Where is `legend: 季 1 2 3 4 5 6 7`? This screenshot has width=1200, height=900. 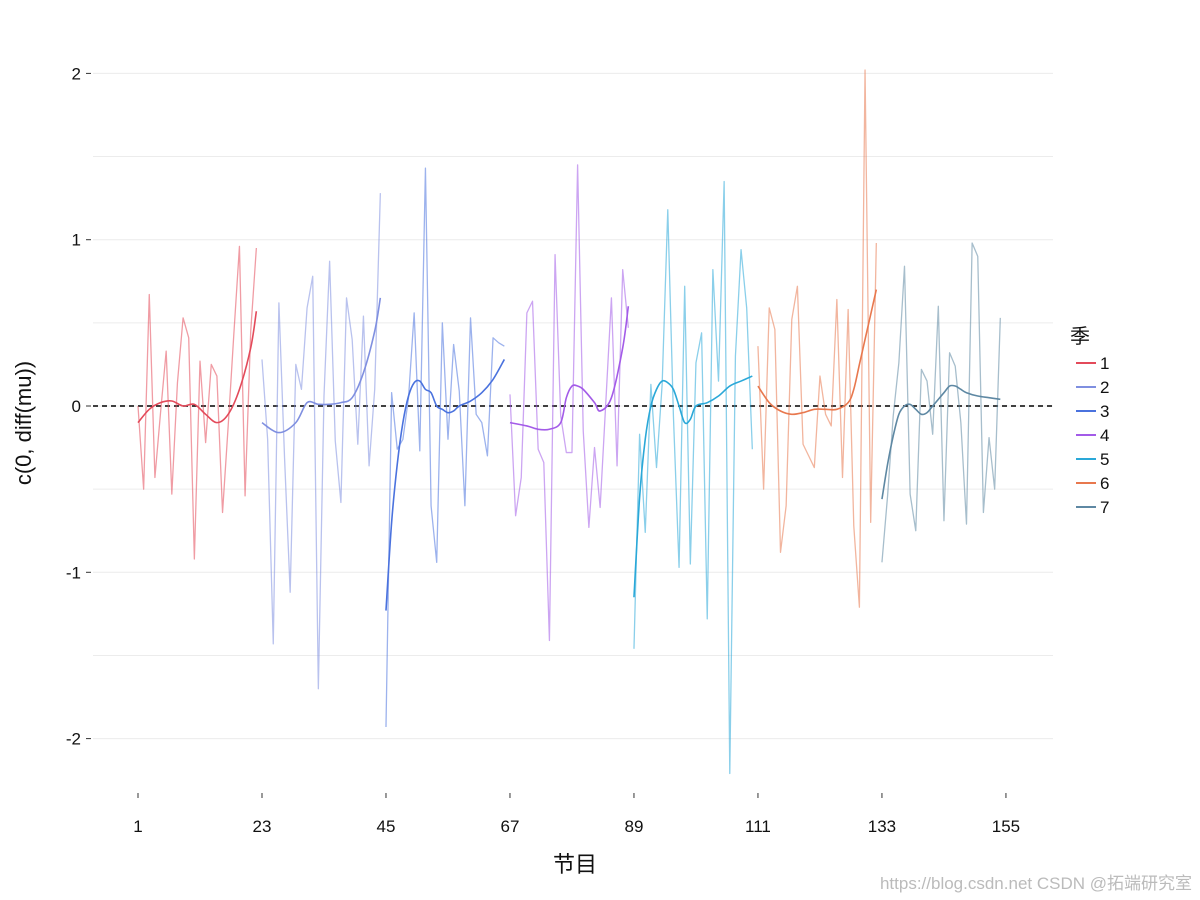
legend: 季 1 2 3 4 5 6 7 is located at coordinates (1089, 421).